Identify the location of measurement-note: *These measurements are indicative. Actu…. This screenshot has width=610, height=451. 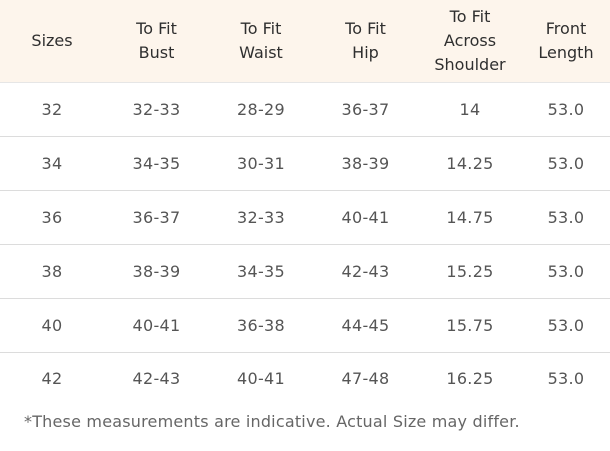
(272, 421).